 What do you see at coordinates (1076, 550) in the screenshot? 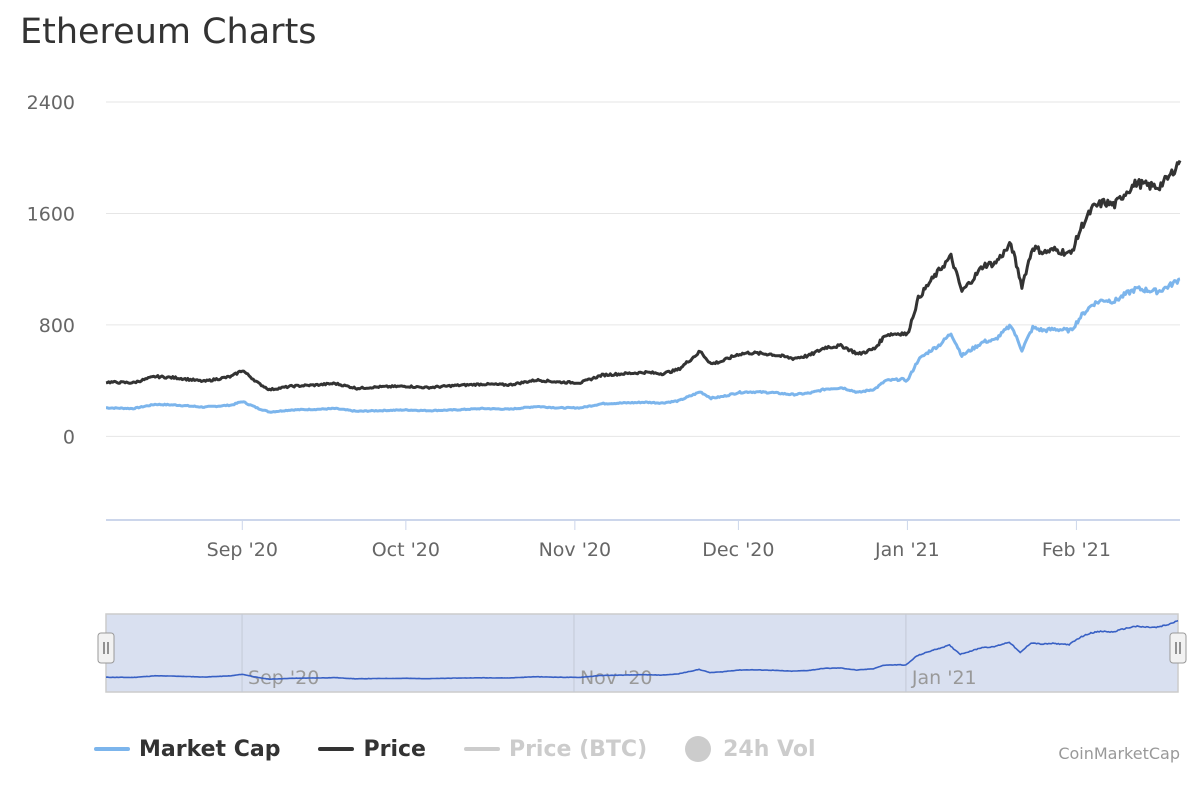
I see `x-tick-label: Feb '21` at bounding box center [1076, 550].